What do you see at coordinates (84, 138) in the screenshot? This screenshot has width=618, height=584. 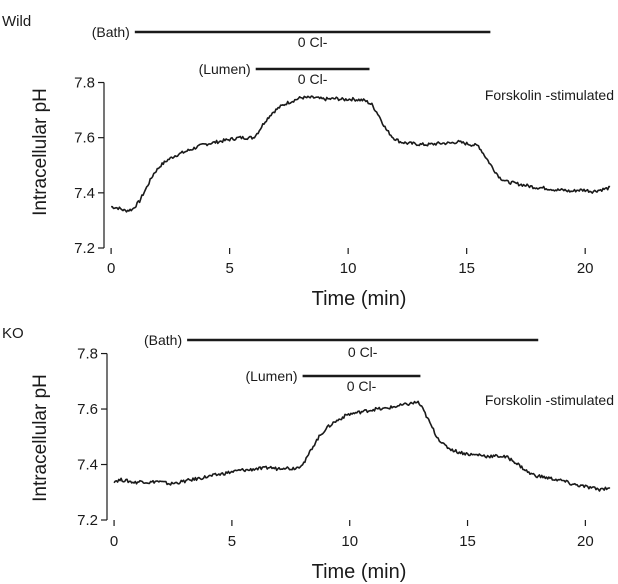 I see `y-tick-label-wild: 7.6` at bounding box center [84, 138].